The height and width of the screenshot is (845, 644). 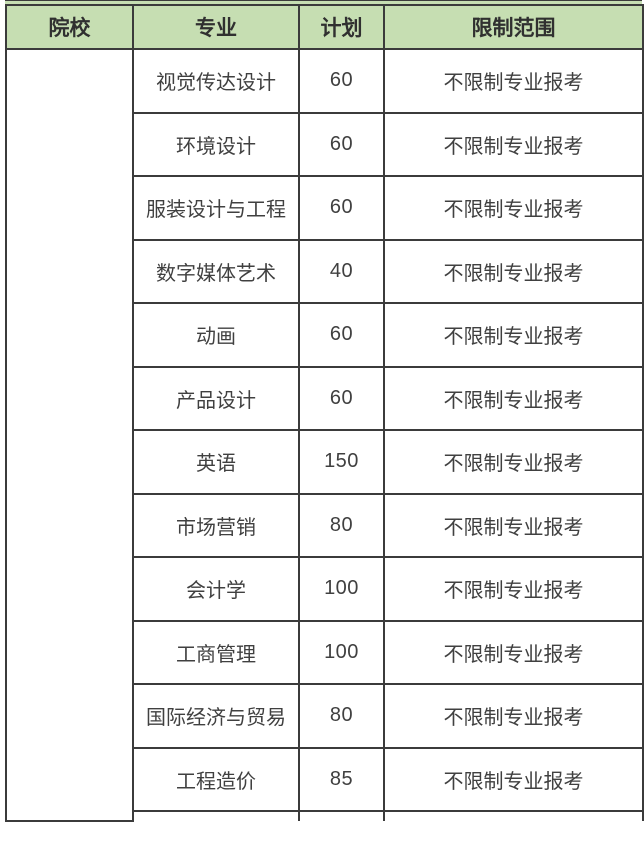 I want to click on major-cell: 市场营销, so click(x=216, y=525).